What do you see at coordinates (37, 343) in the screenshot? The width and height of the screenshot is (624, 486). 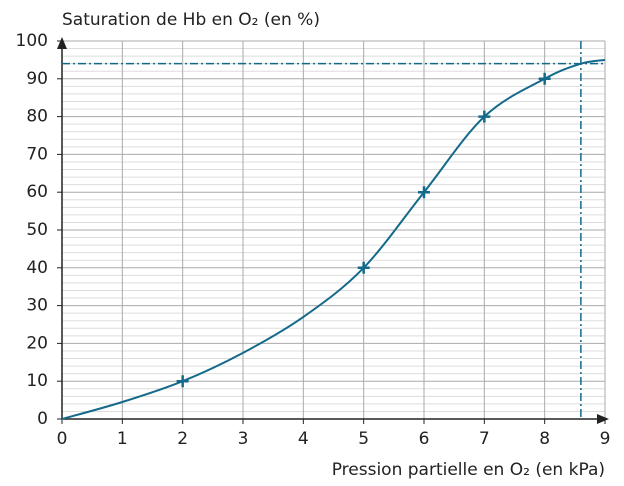 I see `y-tick-label: 20` at bounding box center [37, 343].